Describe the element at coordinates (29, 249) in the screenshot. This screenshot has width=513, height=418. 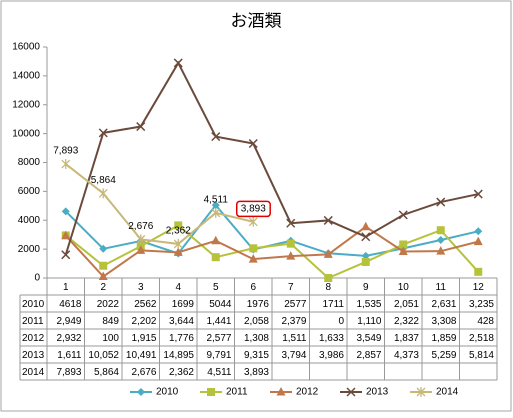
I see `y-tick-label: 2000` at that location.